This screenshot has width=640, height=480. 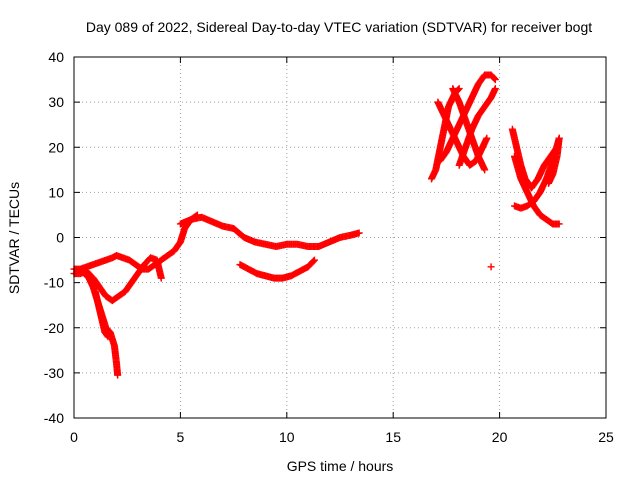 I want to click on x-tick-label: 20, so click(x=500, y=437).